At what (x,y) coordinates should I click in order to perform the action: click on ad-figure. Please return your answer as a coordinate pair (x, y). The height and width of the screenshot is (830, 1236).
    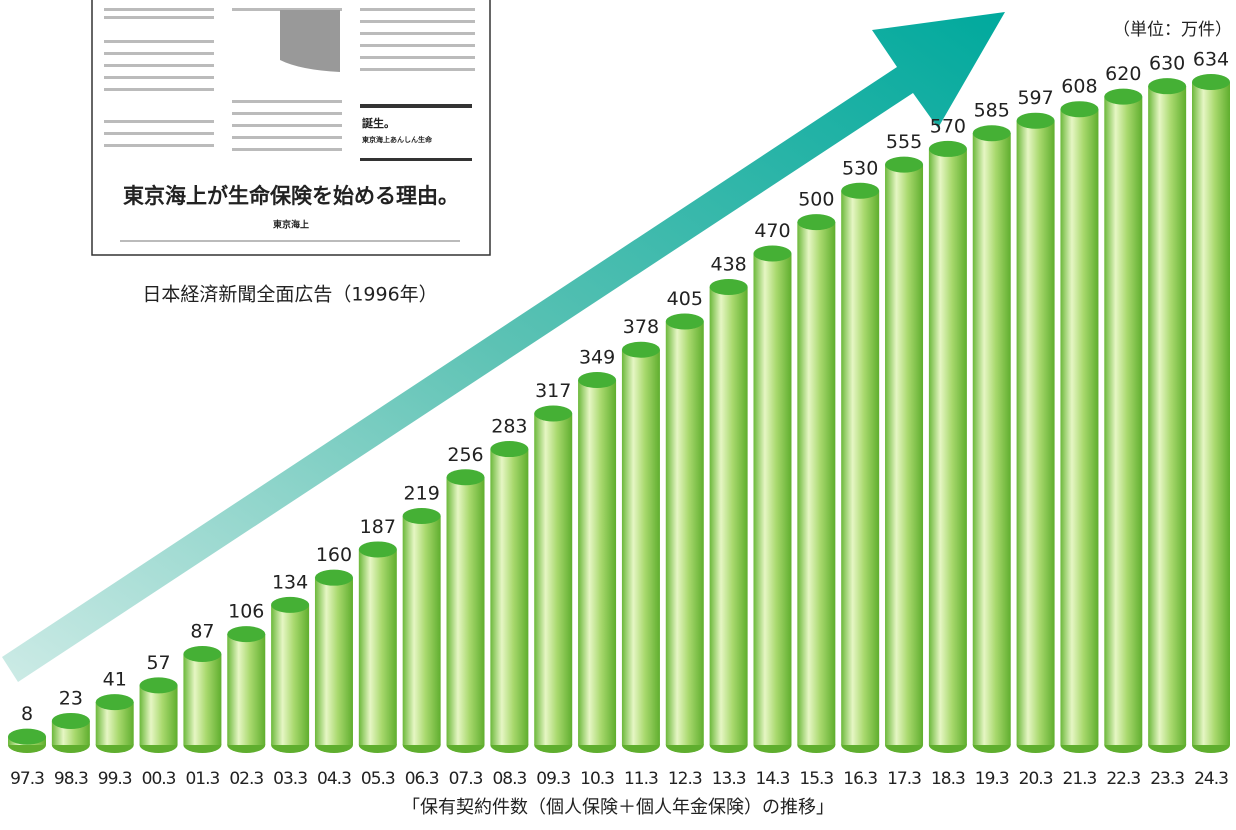
    Looking at the image, I should click on (310, 41).